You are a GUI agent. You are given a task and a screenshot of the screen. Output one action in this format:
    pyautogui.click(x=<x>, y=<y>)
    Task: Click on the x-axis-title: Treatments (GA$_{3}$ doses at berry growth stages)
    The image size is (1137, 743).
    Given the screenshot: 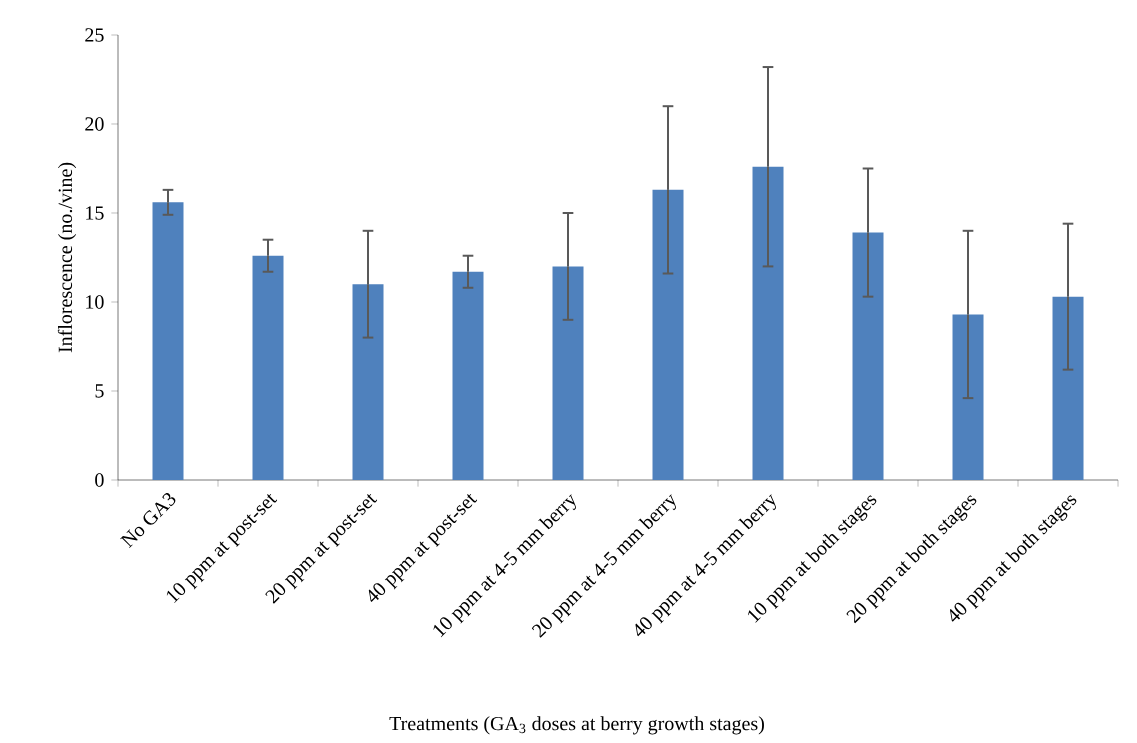 What is the action you would take?
    pyautogui.click(x=576, y=725)
    